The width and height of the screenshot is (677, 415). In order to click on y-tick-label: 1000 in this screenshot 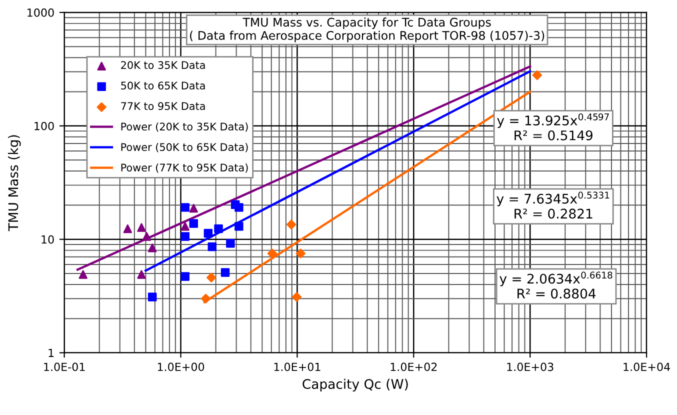, I will do `click(41, 12)`.